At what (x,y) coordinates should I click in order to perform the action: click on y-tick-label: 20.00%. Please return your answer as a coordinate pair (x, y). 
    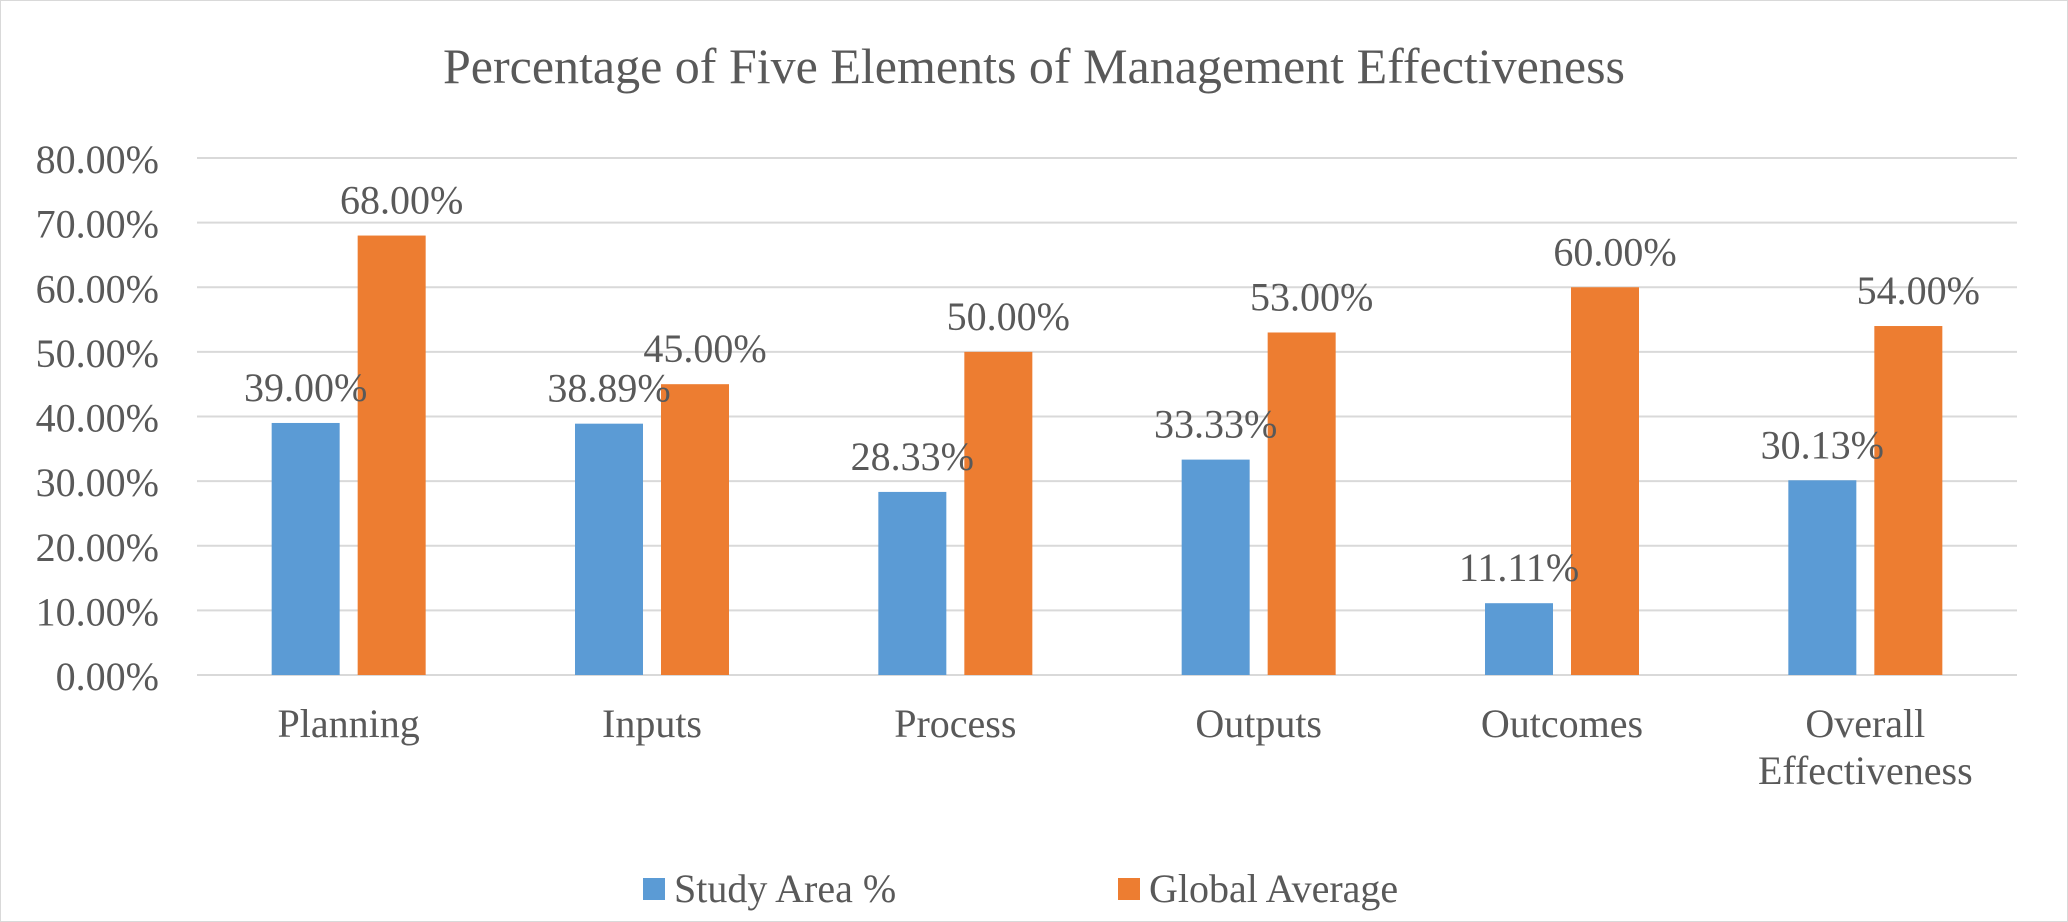
    Looking at the image, I should click on (97, 547).